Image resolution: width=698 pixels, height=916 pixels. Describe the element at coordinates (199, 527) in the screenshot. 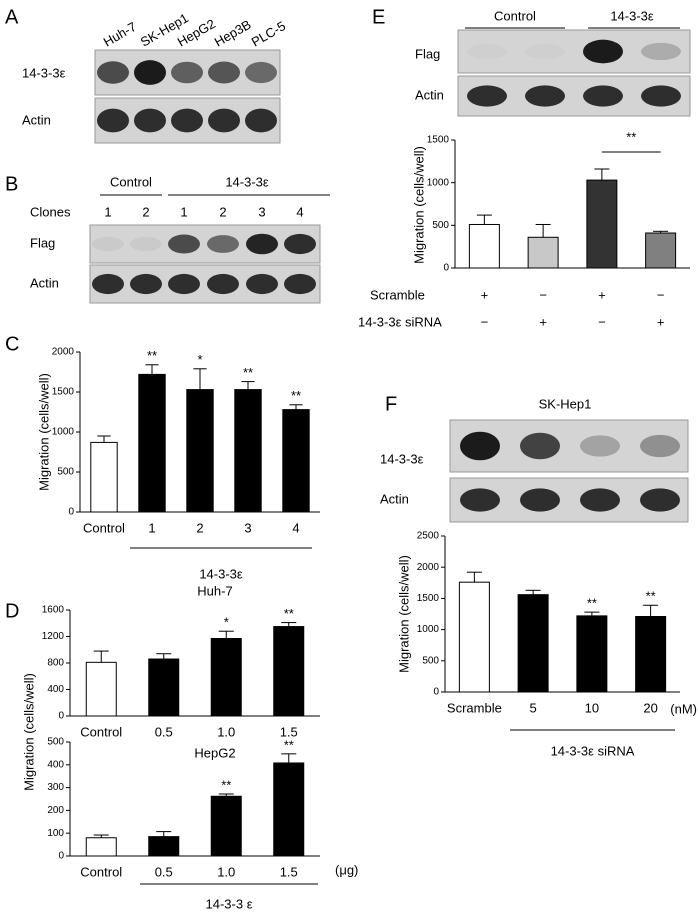

I see `x-tick-label: 2` at that location.